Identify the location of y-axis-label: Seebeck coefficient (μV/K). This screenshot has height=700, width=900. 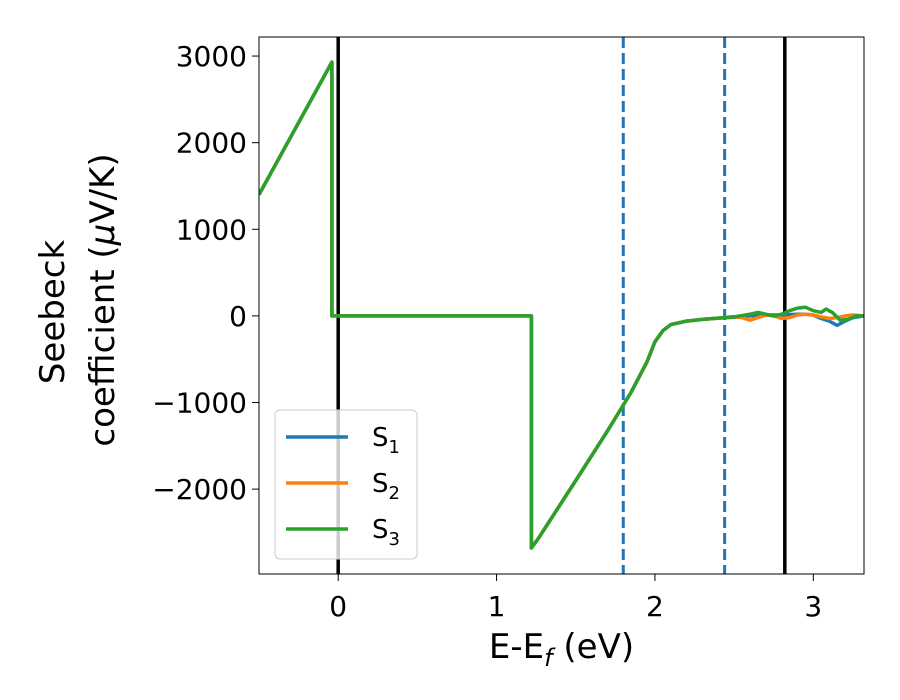
(78, 299).